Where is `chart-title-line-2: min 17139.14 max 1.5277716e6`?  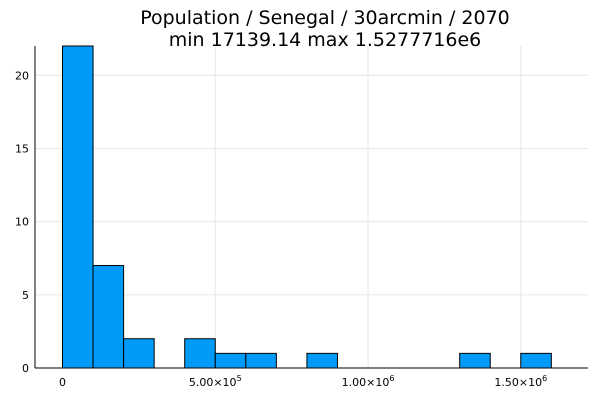
chart-title-line-2: min 17139.14 max 1.5277716e6 is located at coordinates (325, 40).